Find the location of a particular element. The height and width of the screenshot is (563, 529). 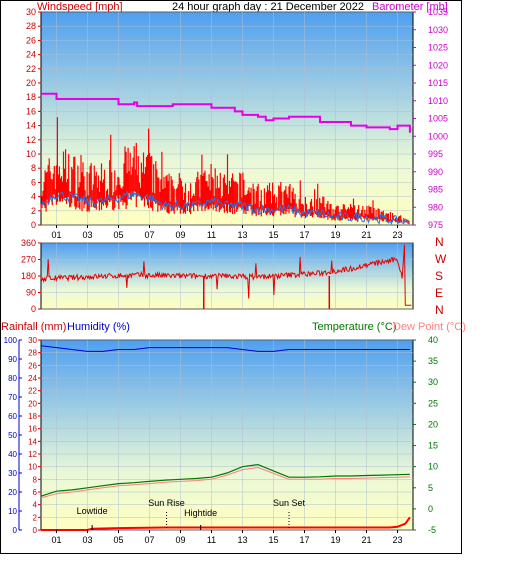

wind-x-axis: 01 03 05 07 09 11 13 15 17 19 21 23 is located at coordinates (227, 232).